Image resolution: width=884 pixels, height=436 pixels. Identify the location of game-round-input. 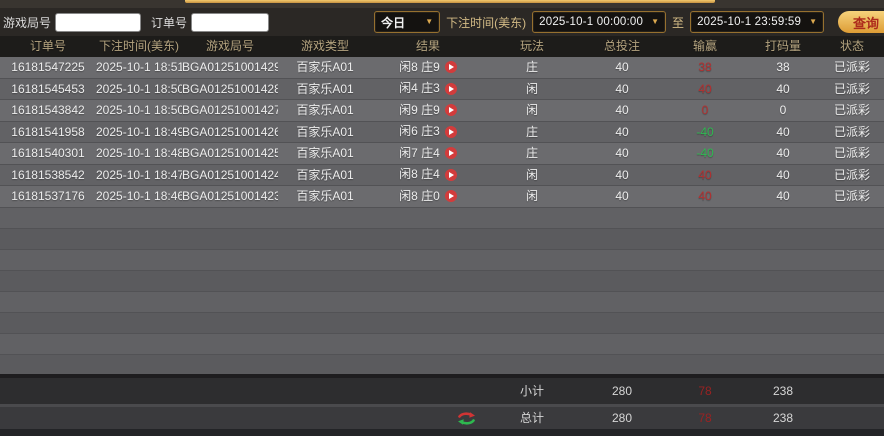
(98, 22).